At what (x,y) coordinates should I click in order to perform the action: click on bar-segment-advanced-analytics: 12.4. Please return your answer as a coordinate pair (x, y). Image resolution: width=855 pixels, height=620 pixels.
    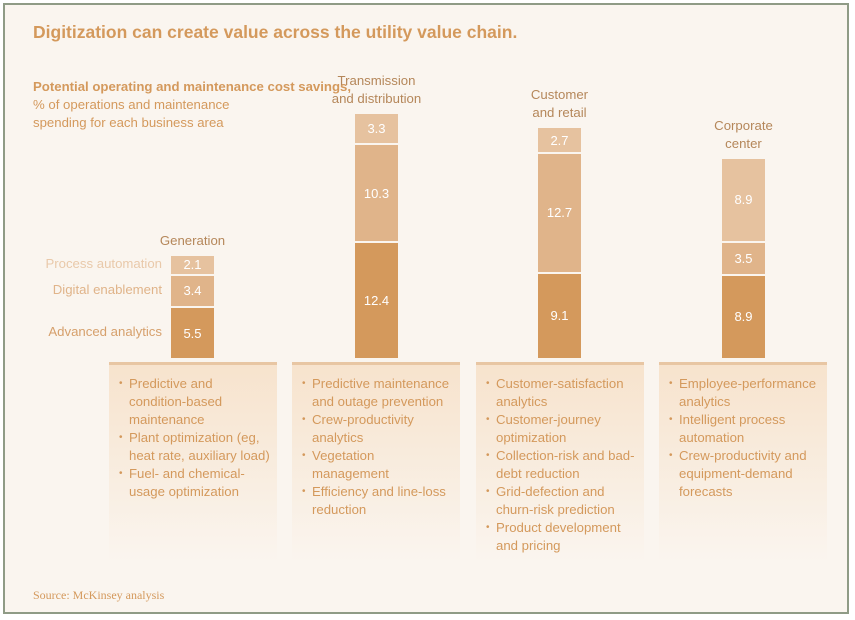
    Looking at the image, I should click on (376, 299).